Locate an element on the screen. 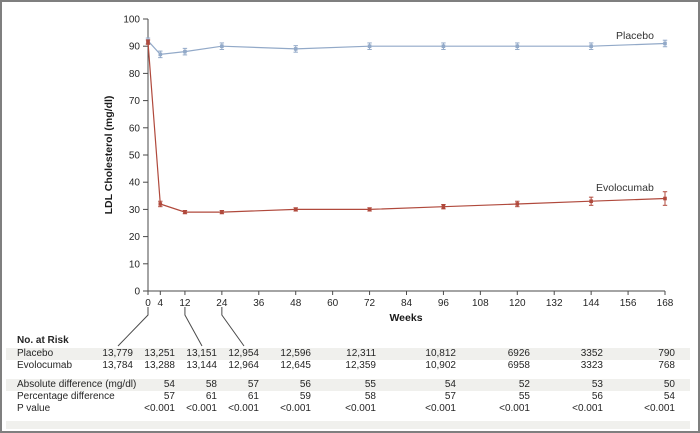 The width and height of the screenshot is (700, 433). svg-text: 50 is located at coordinates (135, 156).